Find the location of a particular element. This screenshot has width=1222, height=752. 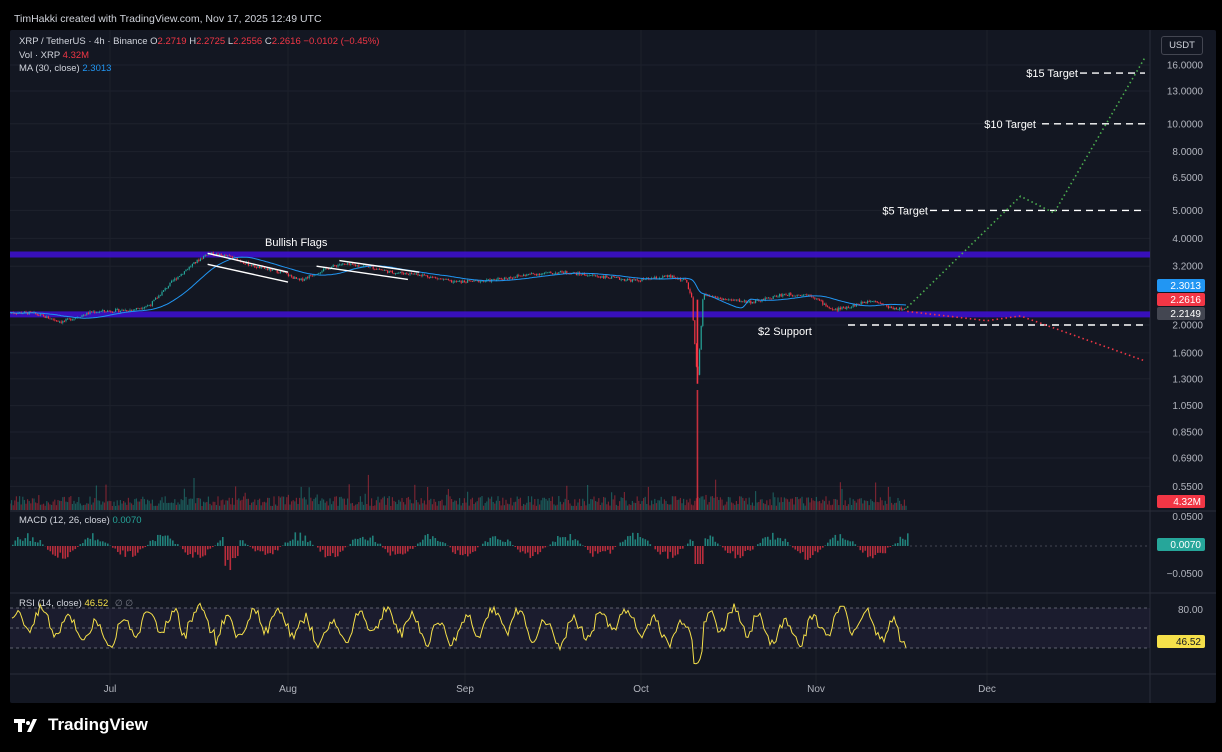

bullish-flags-label: Bullish Flags is located at coordinates (296, 243).